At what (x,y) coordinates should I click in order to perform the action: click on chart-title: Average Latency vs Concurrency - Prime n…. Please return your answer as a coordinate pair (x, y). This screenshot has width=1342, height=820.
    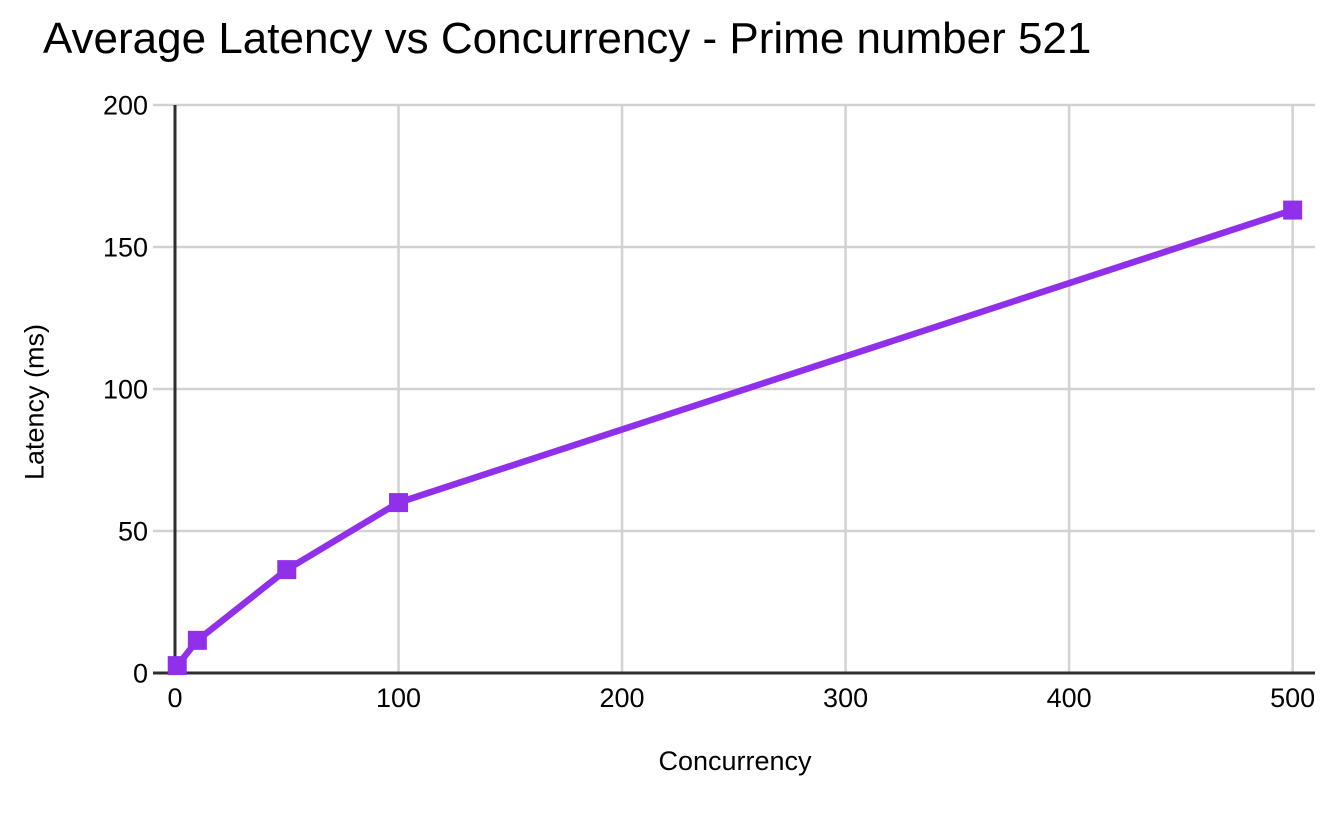
    Looking at the image, I should click on (567, 38).